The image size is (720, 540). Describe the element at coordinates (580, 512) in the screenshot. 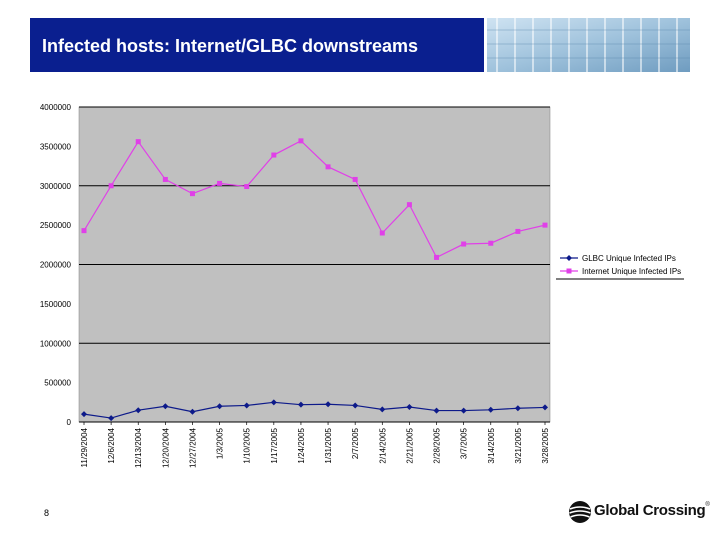

I see `globe-logo-icon` at that location.